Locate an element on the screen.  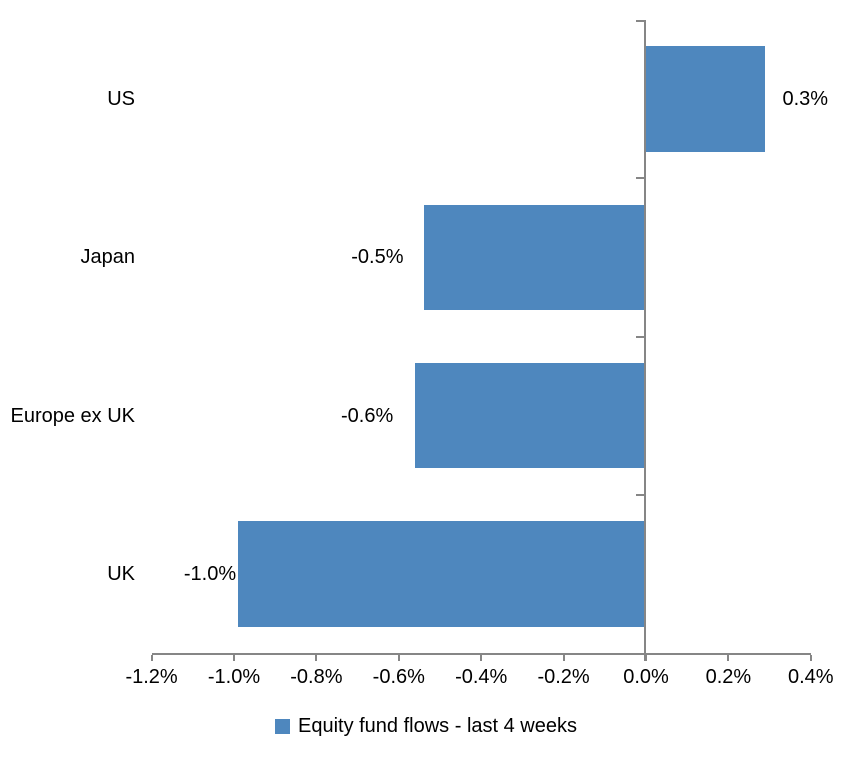
x-tick-label: -0.4% is located at coordinates (481, 677).